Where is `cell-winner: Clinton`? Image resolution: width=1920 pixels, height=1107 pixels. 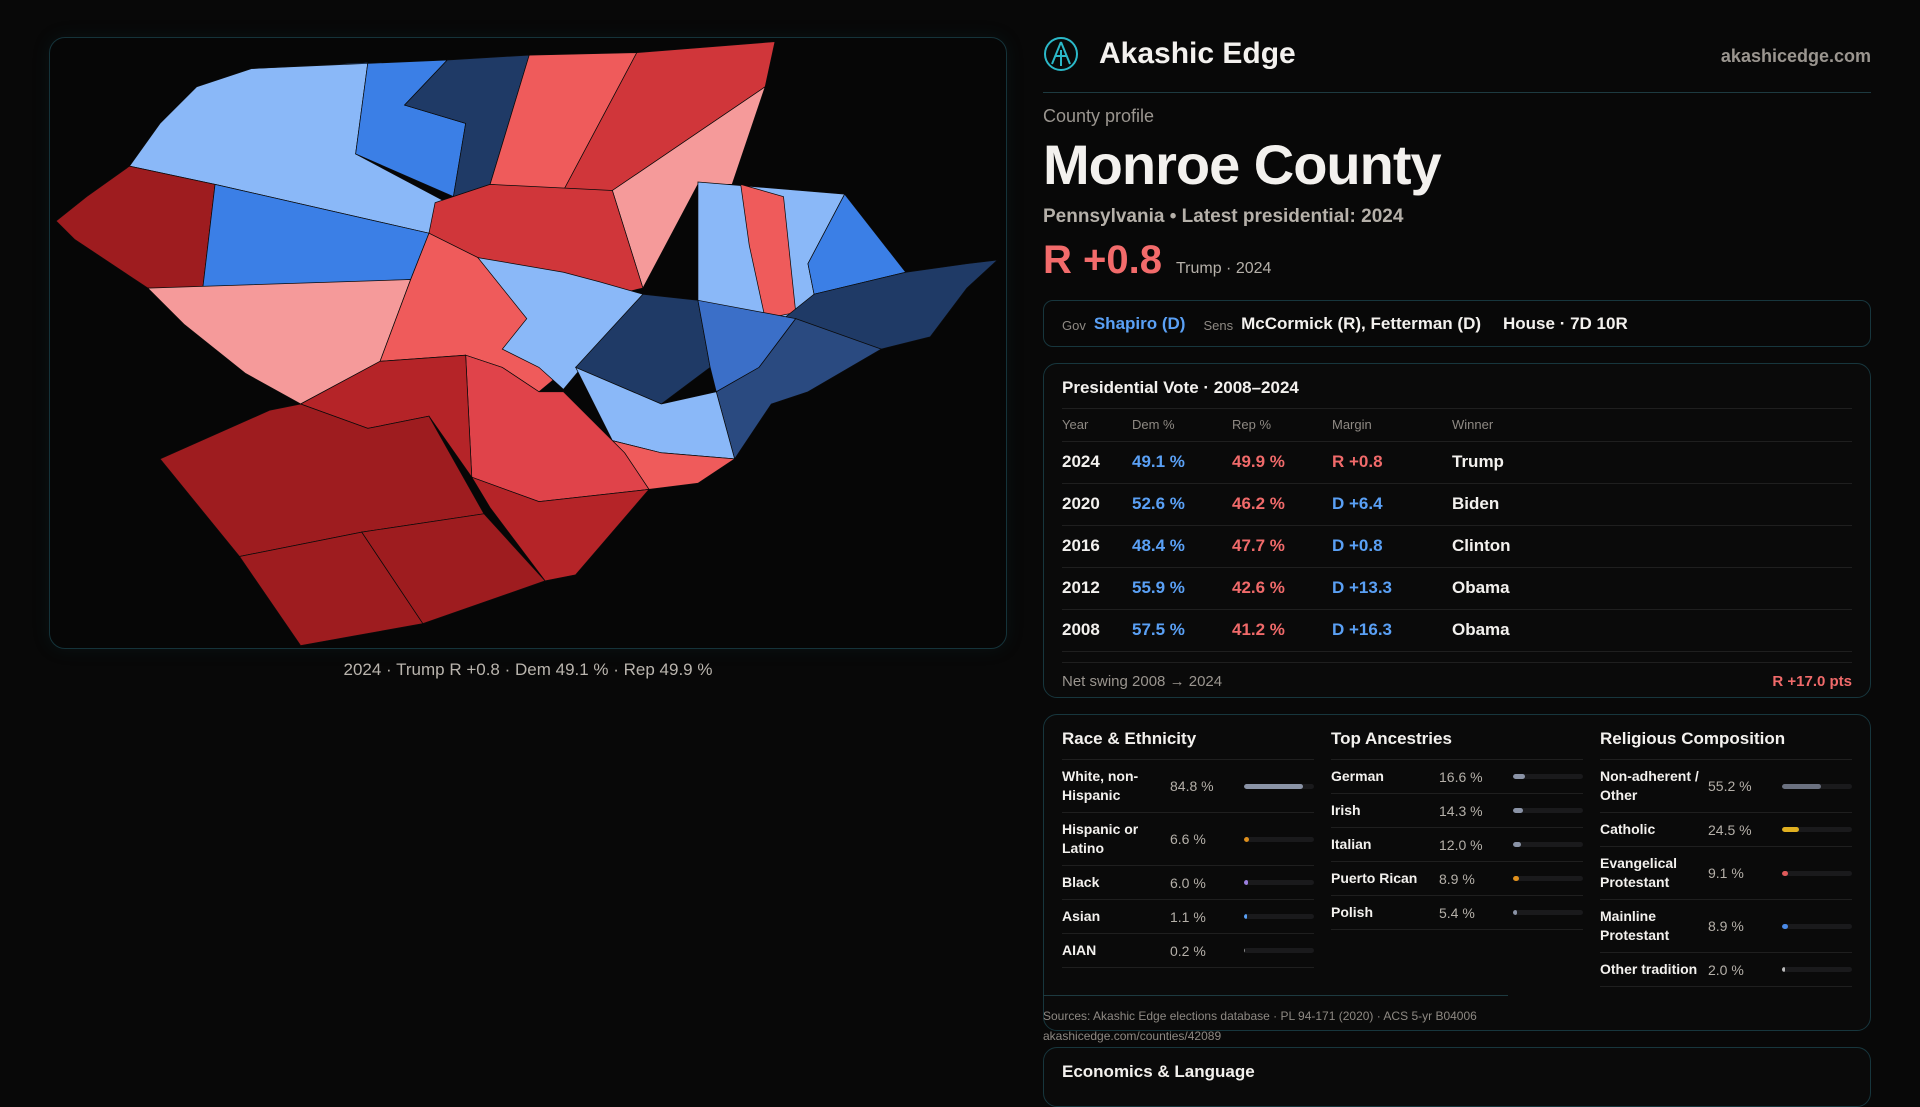
cell-winner: Clinton is located at coordinates (1652, 546).